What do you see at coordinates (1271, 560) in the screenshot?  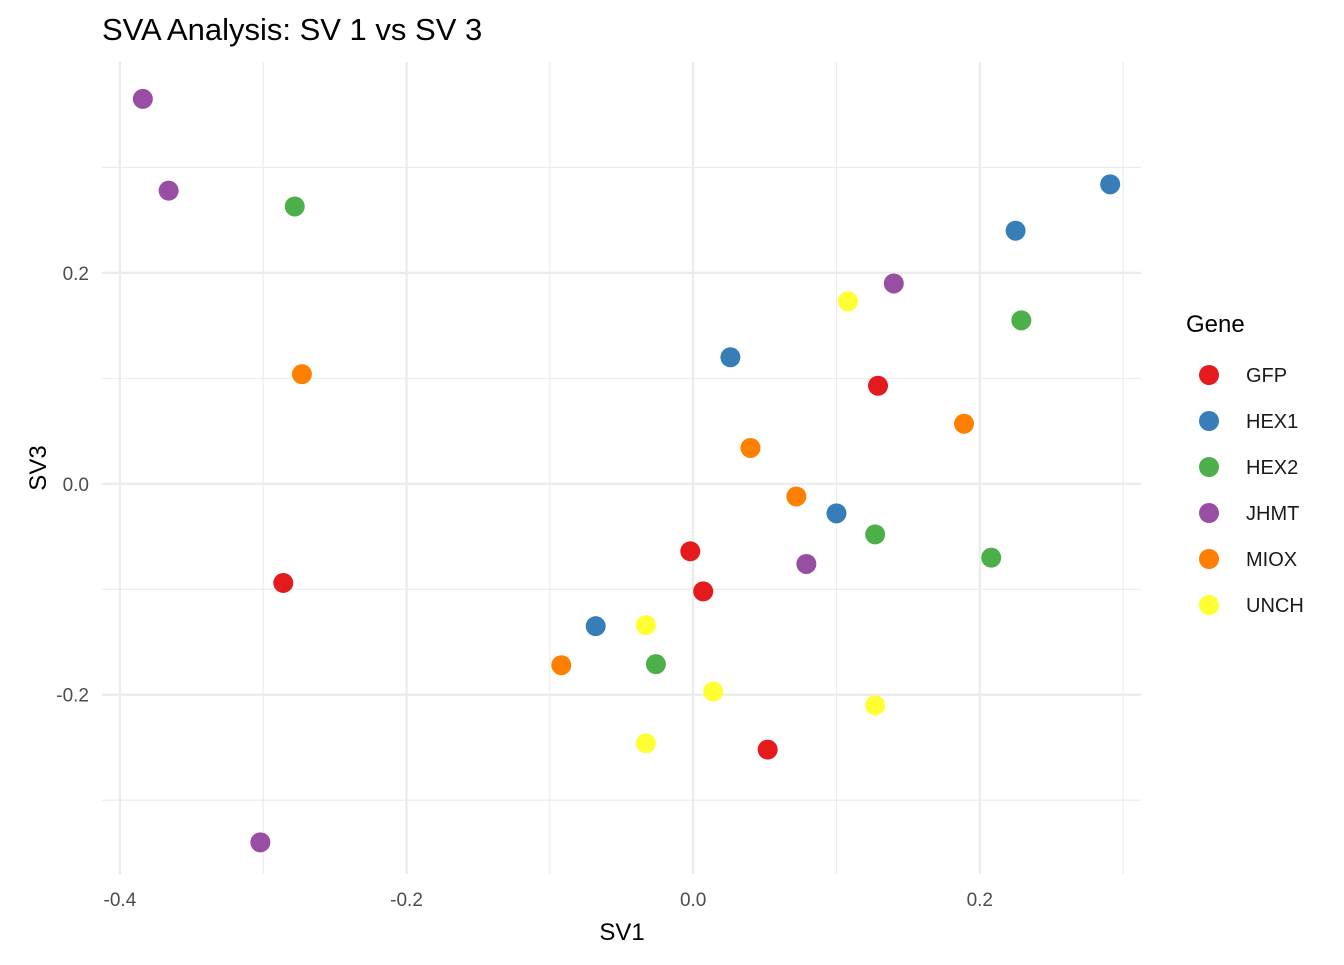 I see `legend-label-miox: MIOX` at bounding box center [1271, 560].